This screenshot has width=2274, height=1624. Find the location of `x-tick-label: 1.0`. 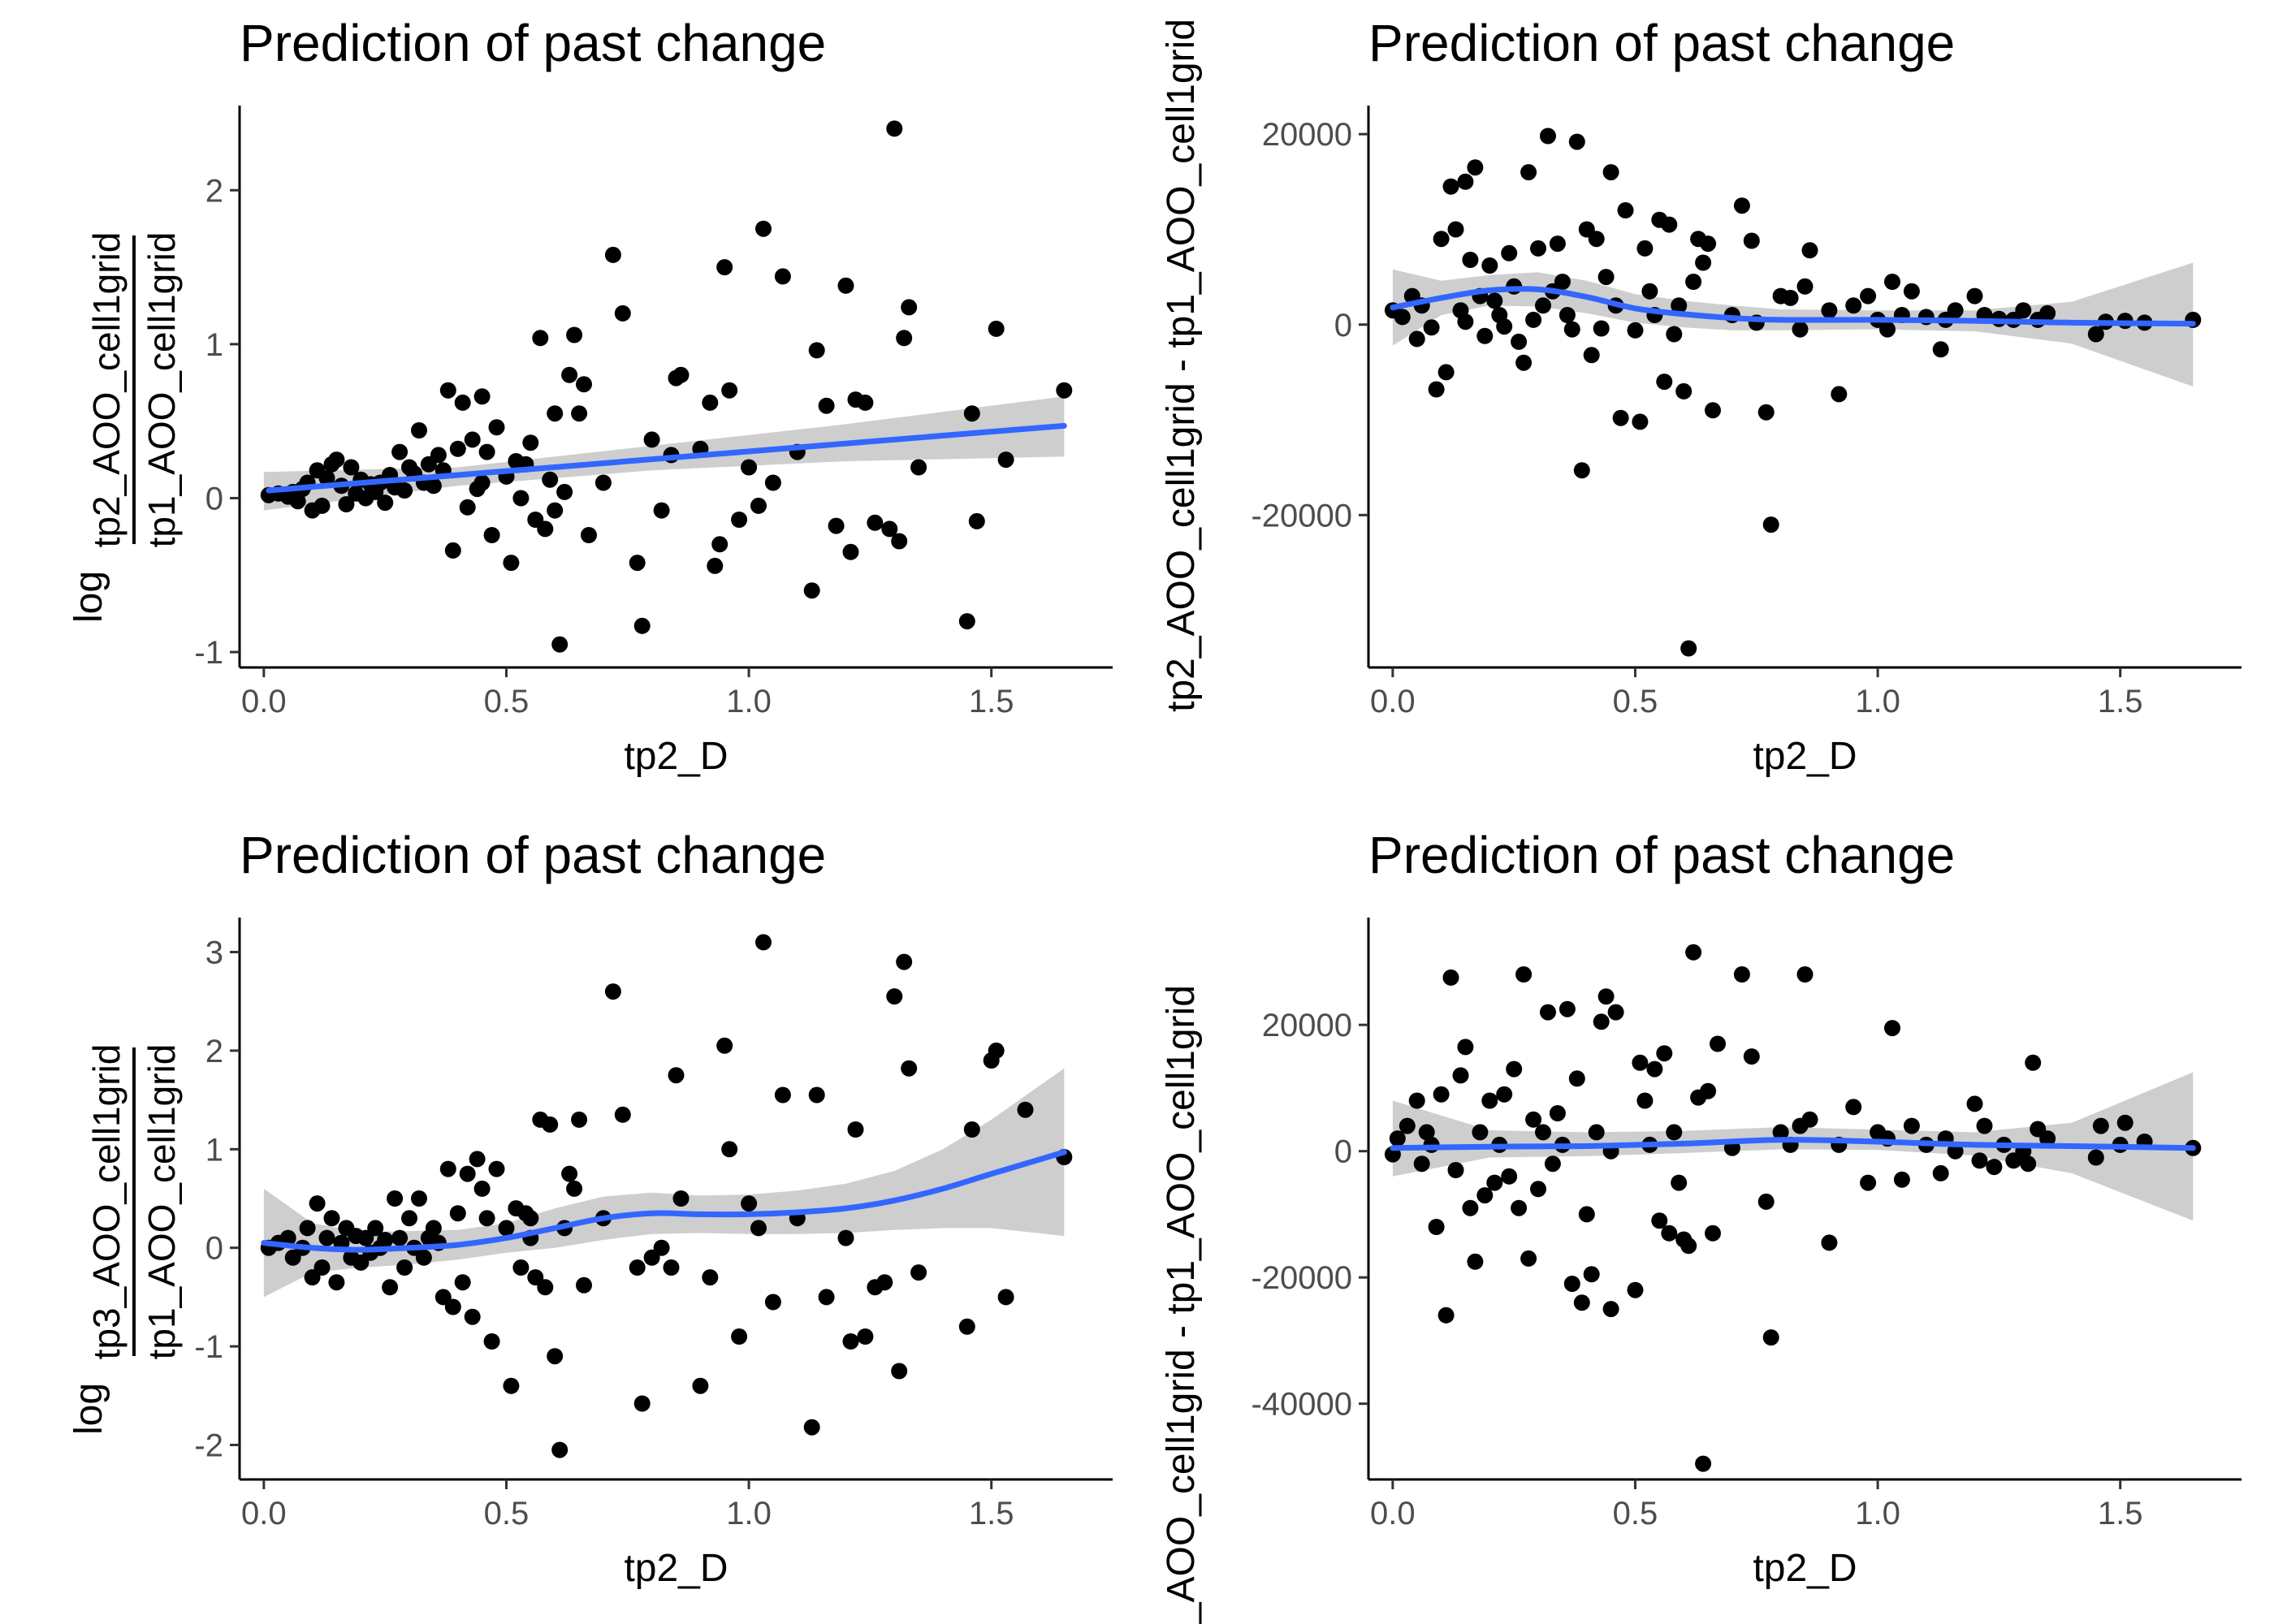

x-tick-label: 1.0 is located at coordinates (1877, 1514).